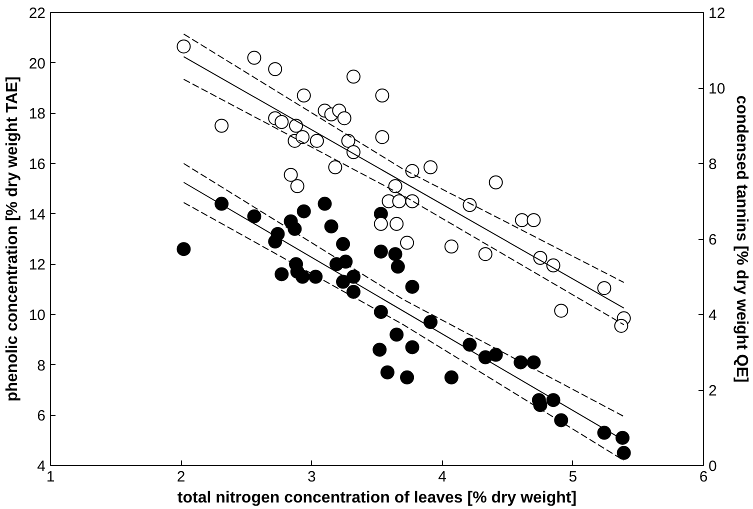  Describe the element at coordinates (442, 477) in the screenshot. I see `x-tick-label: 4` at that location.